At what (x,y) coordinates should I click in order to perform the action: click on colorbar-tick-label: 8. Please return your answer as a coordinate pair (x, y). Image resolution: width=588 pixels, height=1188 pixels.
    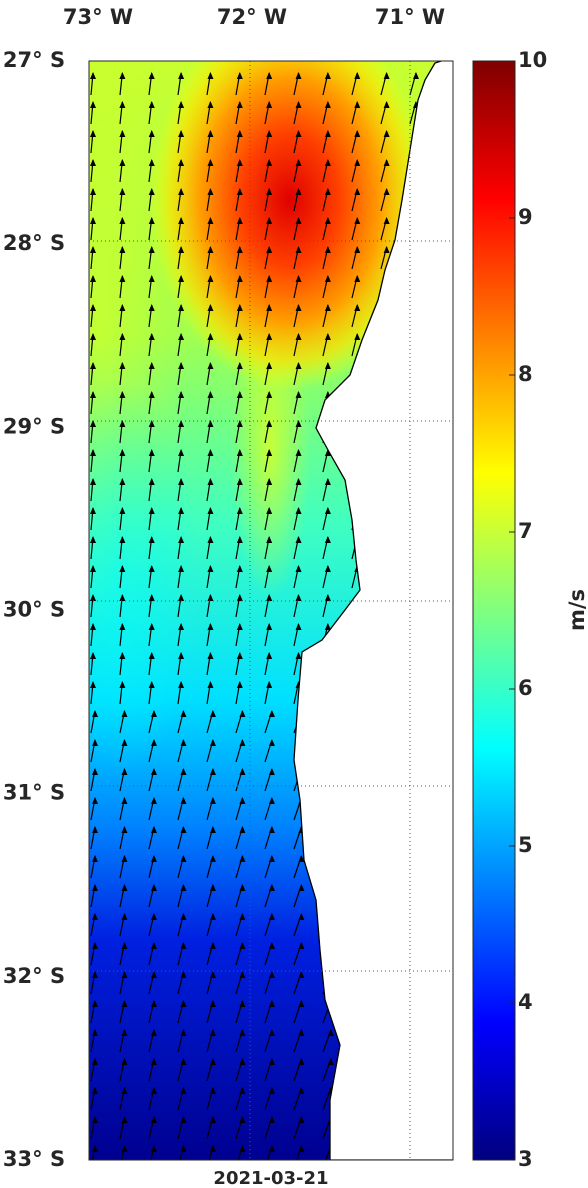
    Looking at the image, I should click on (525, 374).